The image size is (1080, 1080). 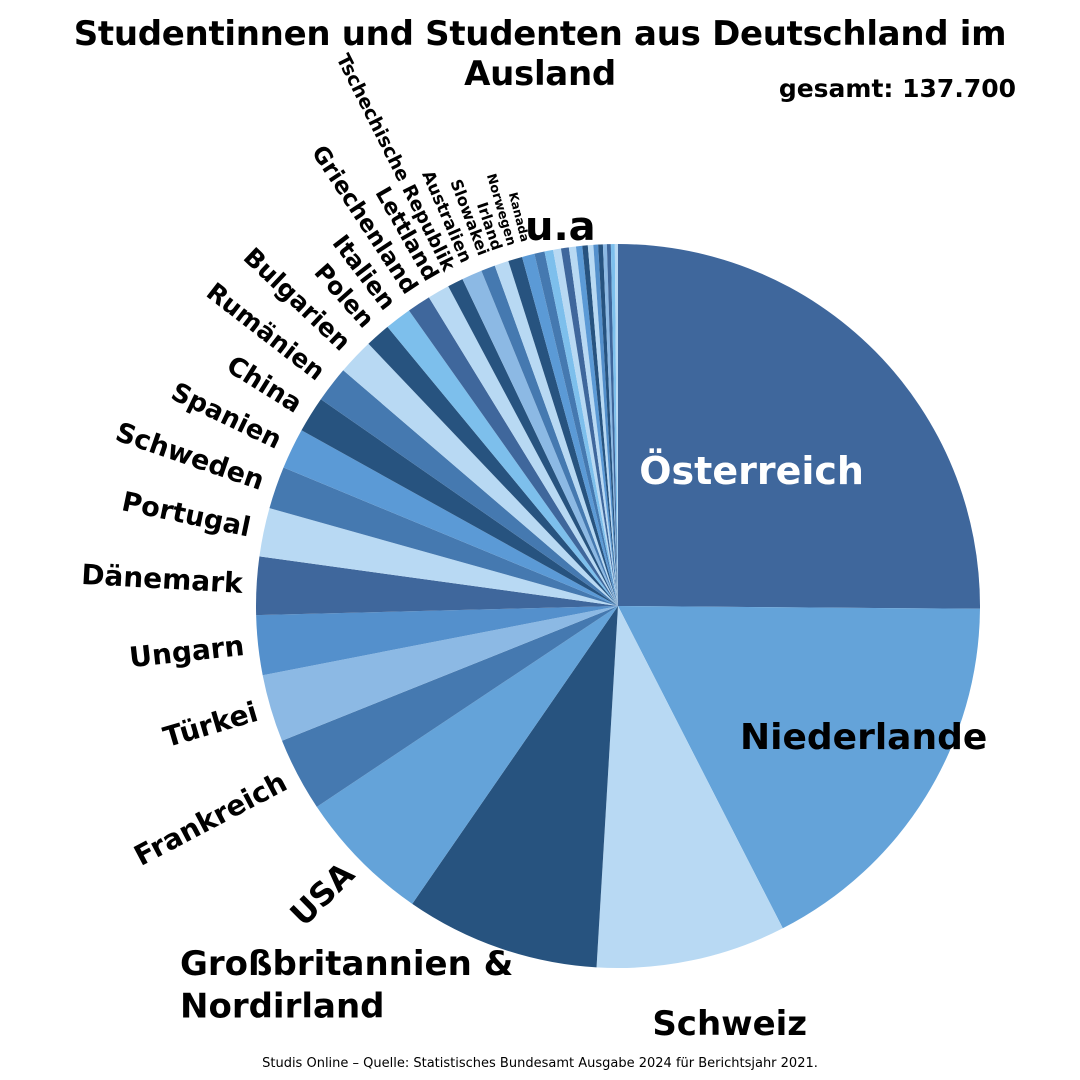 What do you see at coordinates (863, 737) in the screenshot?
I see `slice-label: Niederlande` at bounding box center [863, 737].